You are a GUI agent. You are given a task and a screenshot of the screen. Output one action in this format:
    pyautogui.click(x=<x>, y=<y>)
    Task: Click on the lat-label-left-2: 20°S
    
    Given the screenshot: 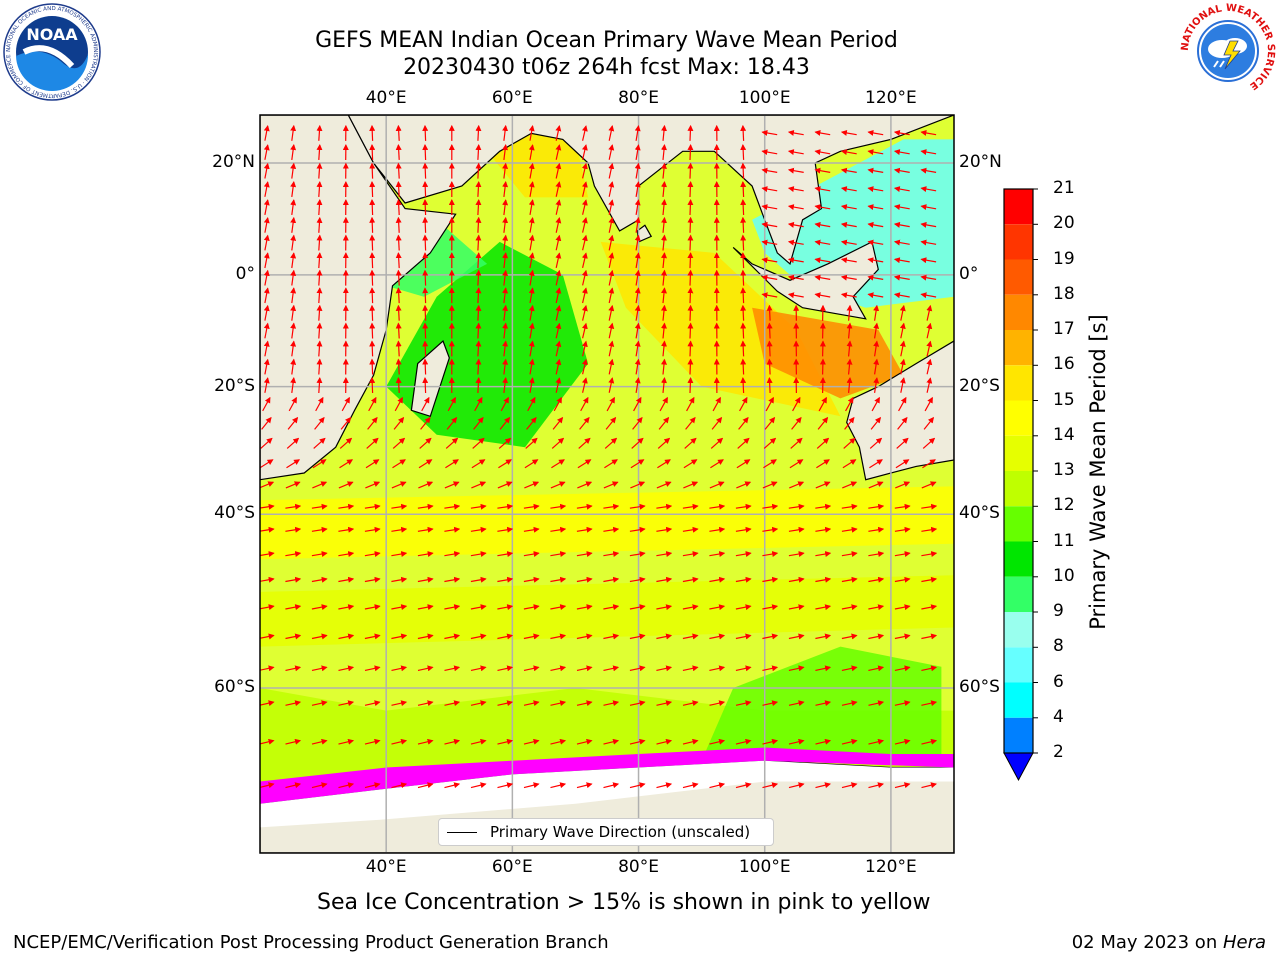 What is the action you would take?
    pyautogui.click(x=234, y=385)
    